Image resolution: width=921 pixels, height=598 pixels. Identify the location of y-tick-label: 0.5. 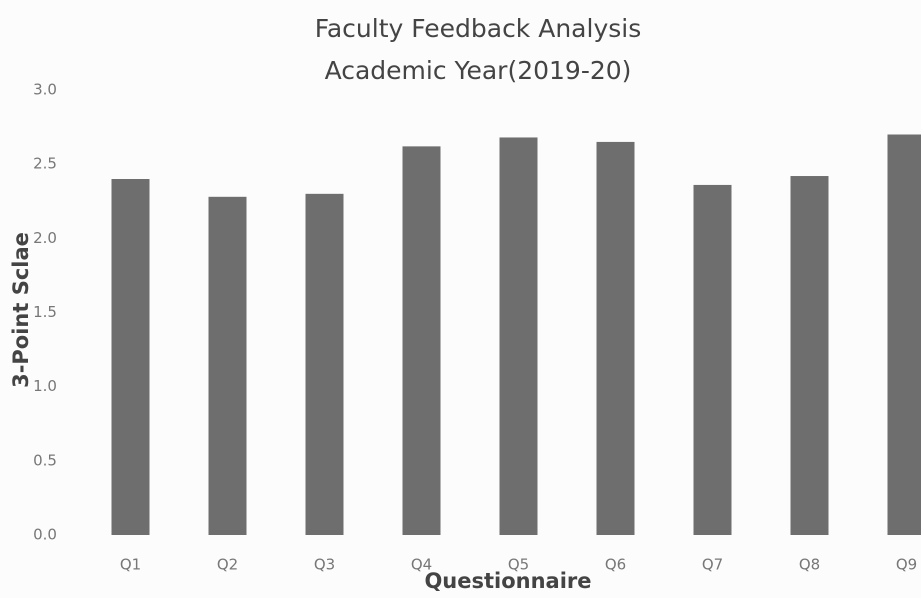
(45, 460).